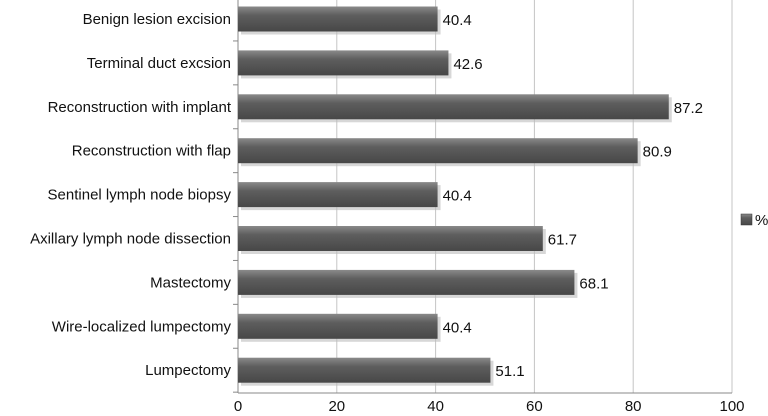  I want to click on value-label: 68.1, so click(593, 283).